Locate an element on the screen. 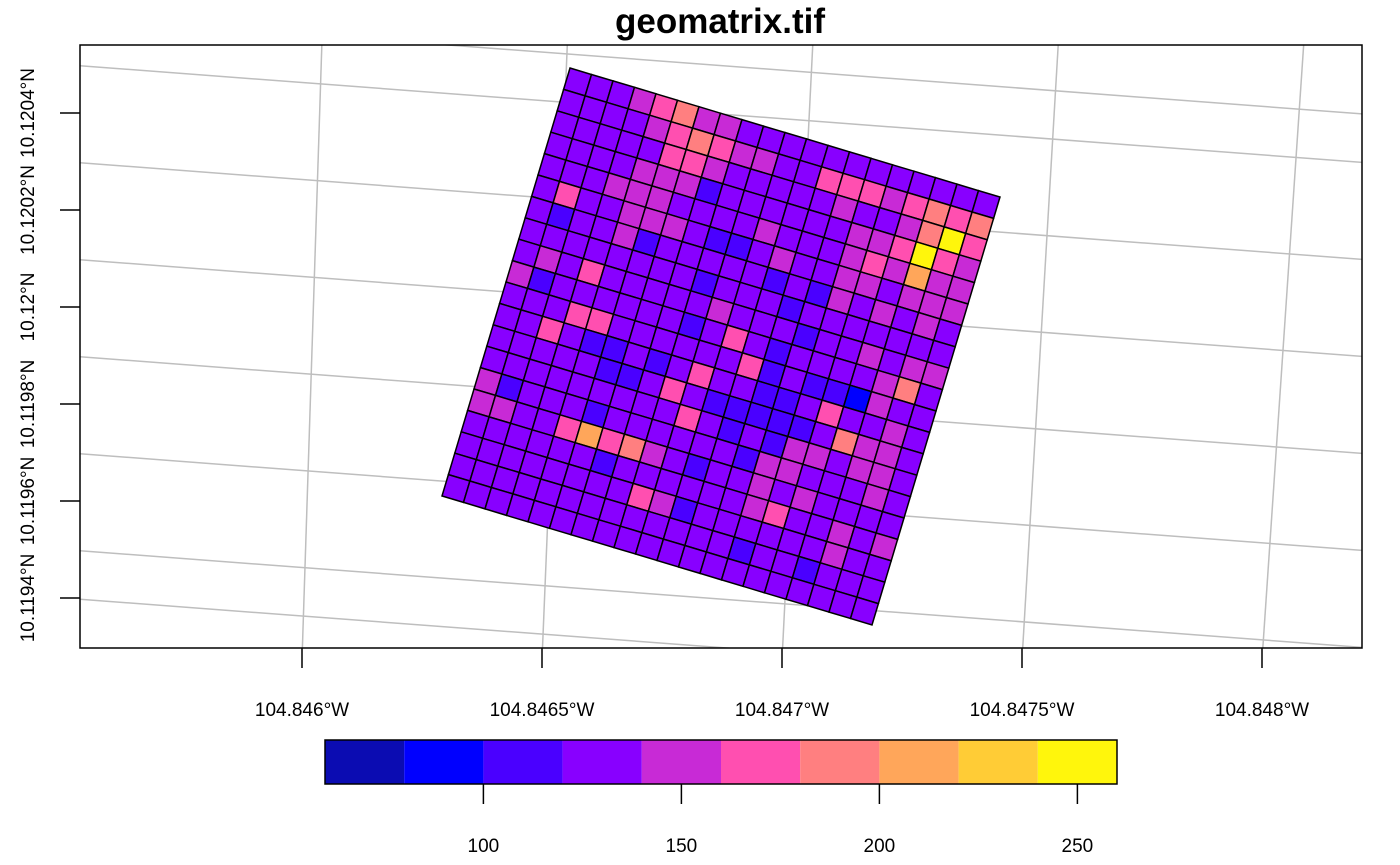  x-tick-label: 104.8465°W is located at coordinates (542, 710).